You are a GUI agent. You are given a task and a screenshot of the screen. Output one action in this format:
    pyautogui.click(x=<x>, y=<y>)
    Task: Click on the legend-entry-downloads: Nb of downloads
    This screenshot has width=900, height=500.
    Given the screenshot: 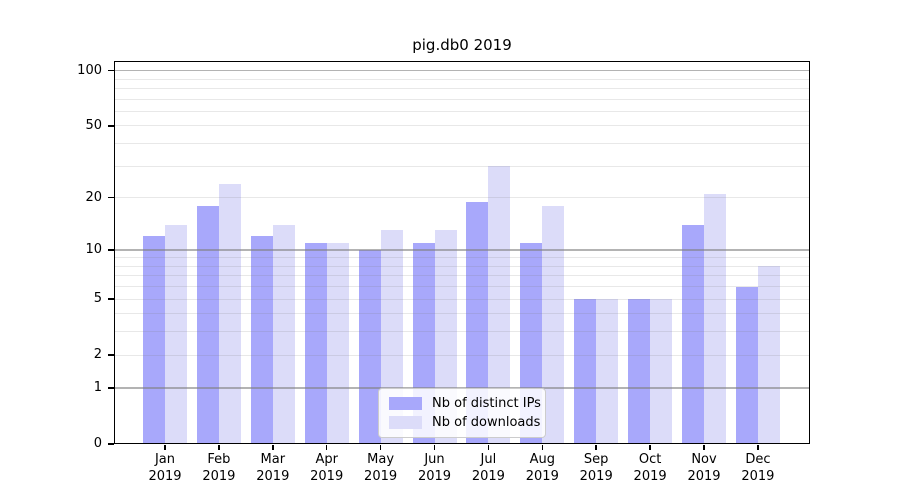 What is the action you would take?
    pyautogui.click(x=464, y=422)
    